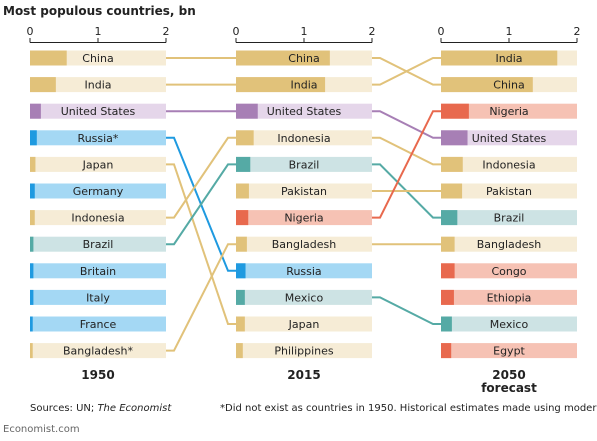  Describe the element at coordinates (98, 85) in the screenshot. I see `bar-bg-india` at that location.